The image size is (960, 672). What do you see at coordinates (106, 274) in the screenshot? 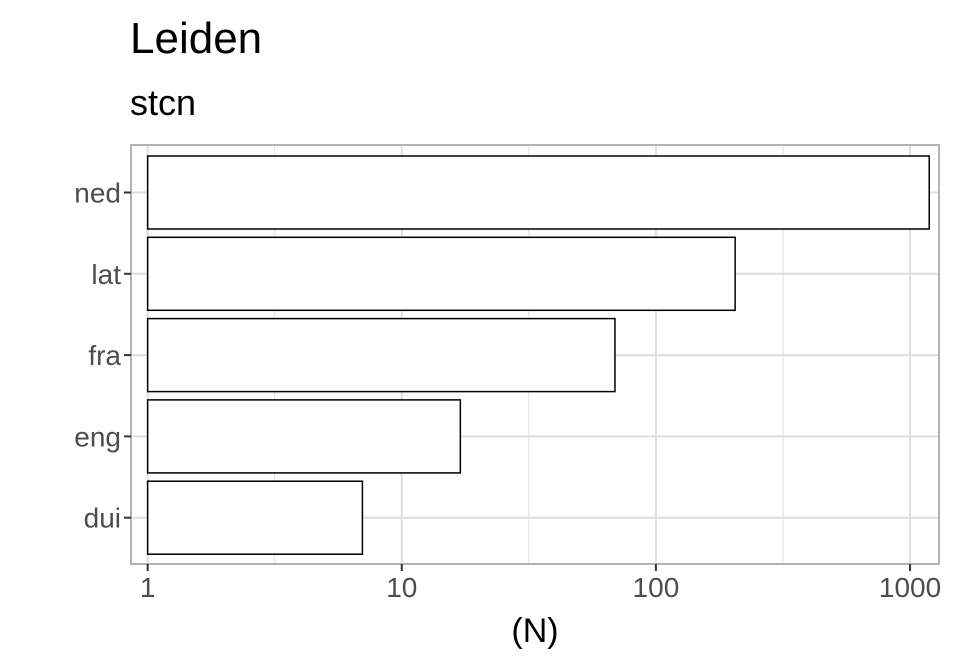
I see `y-tick-label-lat: lat` at bounding box center [106, 274].